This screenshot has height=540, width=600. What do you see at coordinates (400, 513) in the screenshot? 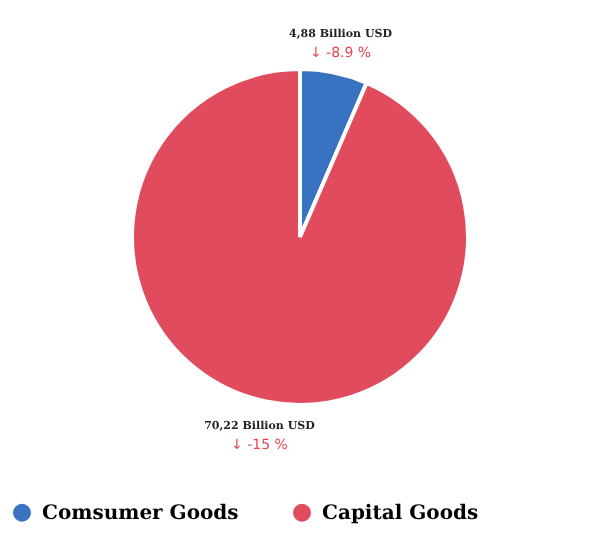
I see `legend-label: Capital Goods` at bounding box center [400, 513].